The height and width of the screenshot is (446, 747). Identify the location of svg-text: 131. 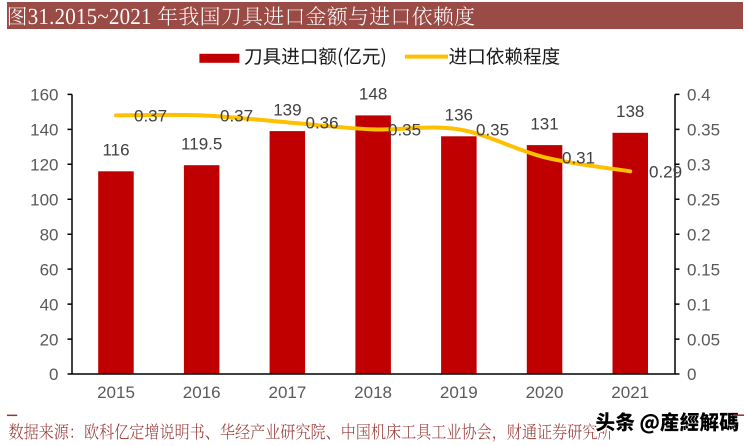
(544, 123).